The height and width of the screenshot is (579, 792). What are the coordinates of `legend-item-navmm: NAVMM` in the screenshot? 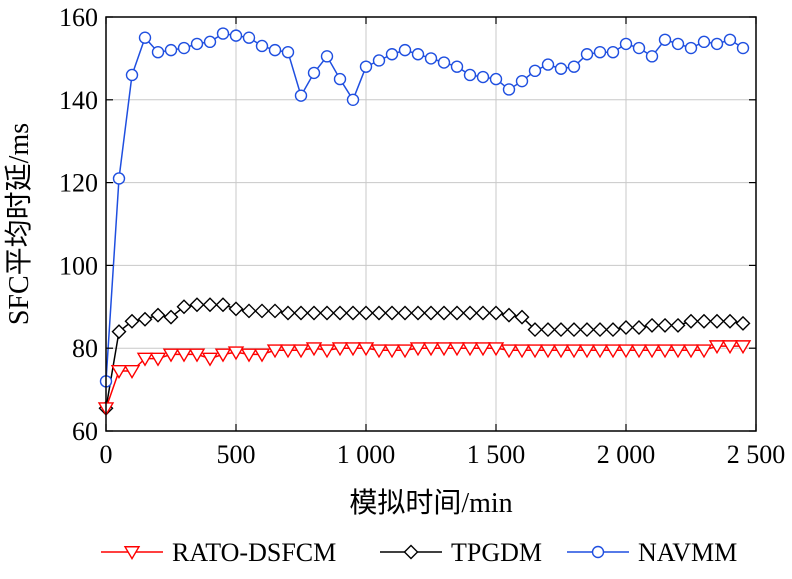 It's located at (652, 552).